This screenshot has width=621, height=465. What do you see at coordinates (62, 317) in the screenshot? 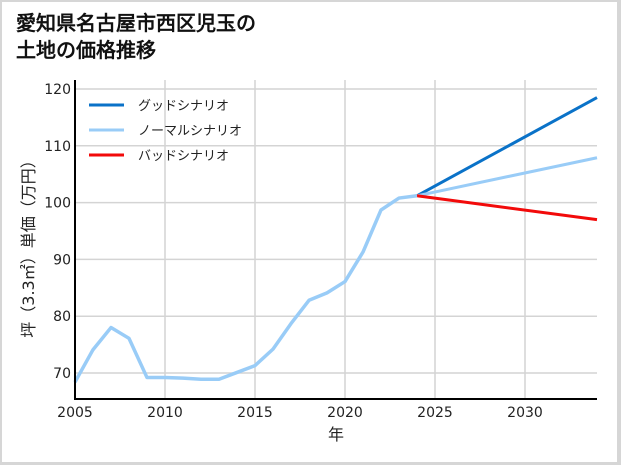
I see `y-tick-label: 80` at bounding box center [62, 317].